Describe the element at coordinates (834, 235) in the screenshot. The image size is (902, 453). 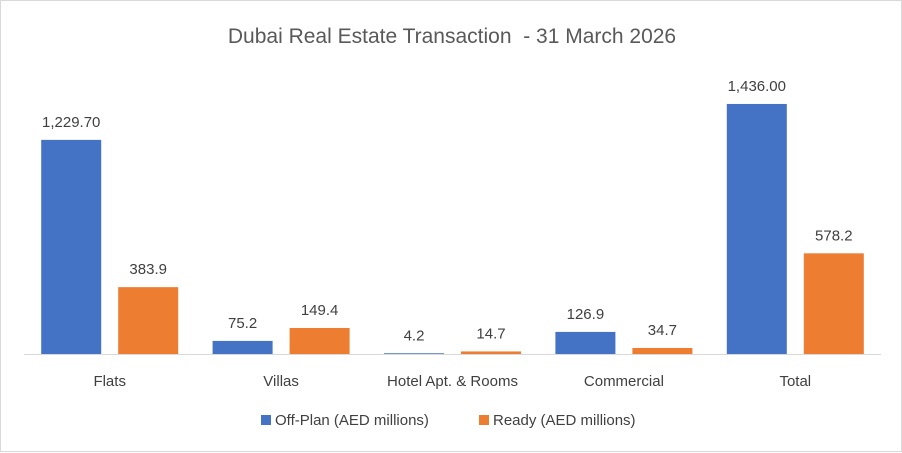
I see `data-label: 578.2` at that location.